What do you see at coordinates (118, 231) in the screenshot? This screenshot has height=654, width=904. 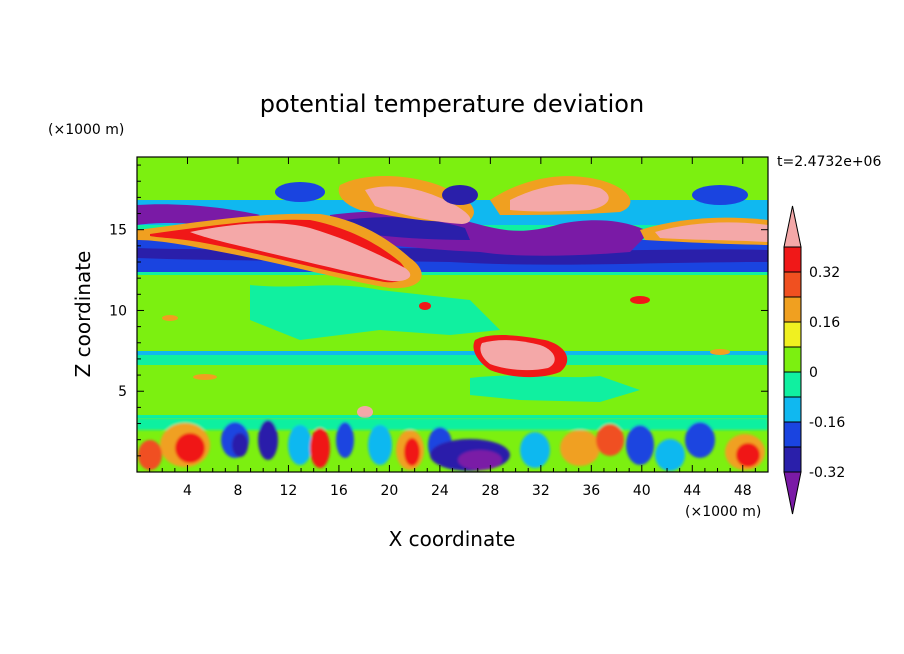 I see `y-tick-label: 15` at bounding box center [118, 231].